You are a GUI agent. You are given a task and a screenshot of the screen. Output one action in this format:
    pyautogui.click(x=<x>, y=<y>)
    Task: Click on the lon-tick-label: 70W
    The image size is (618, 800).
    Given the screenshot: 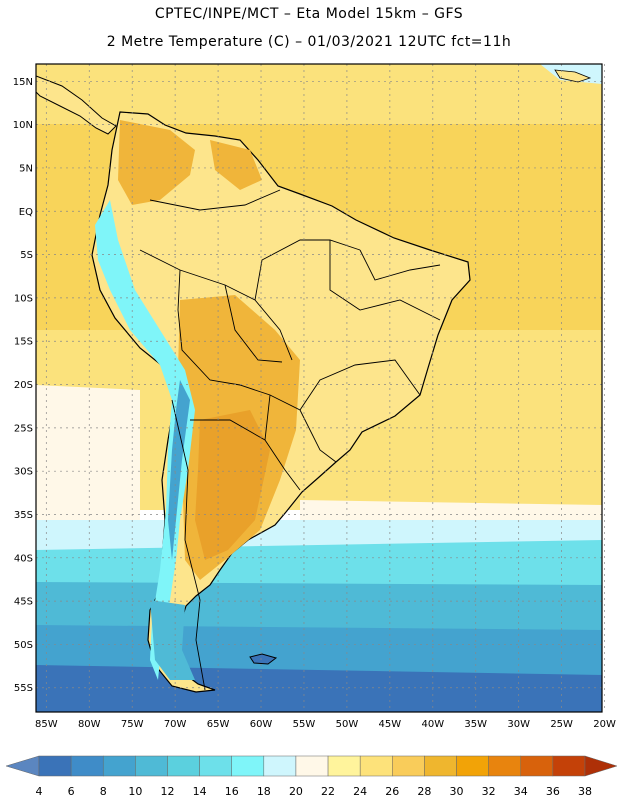 What is the action you would take?
    pyautogui.click(x=175, y=724)
    